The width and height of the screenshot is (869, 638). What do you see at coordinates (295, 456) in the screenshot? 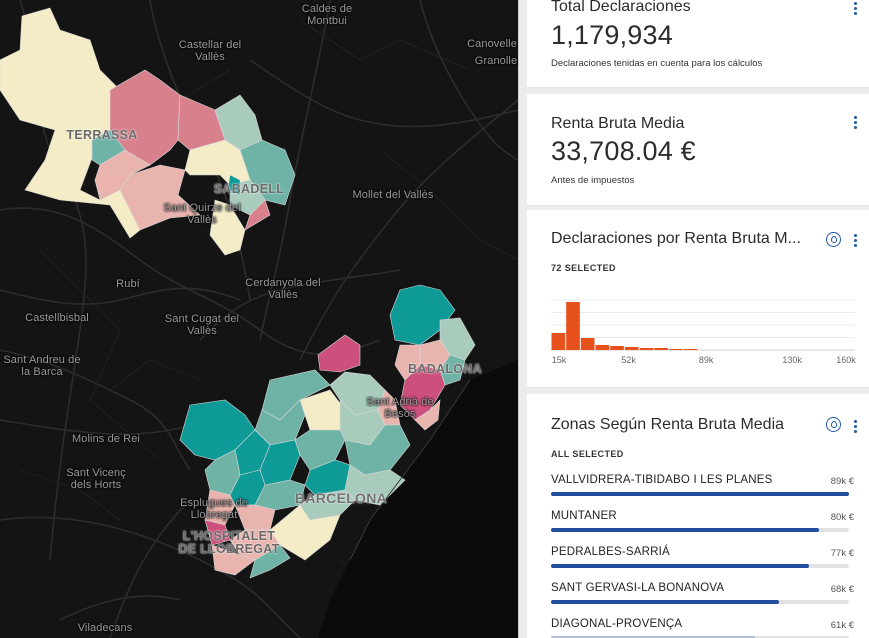
I see `region-barcelona` at bounding box center [295, 456].